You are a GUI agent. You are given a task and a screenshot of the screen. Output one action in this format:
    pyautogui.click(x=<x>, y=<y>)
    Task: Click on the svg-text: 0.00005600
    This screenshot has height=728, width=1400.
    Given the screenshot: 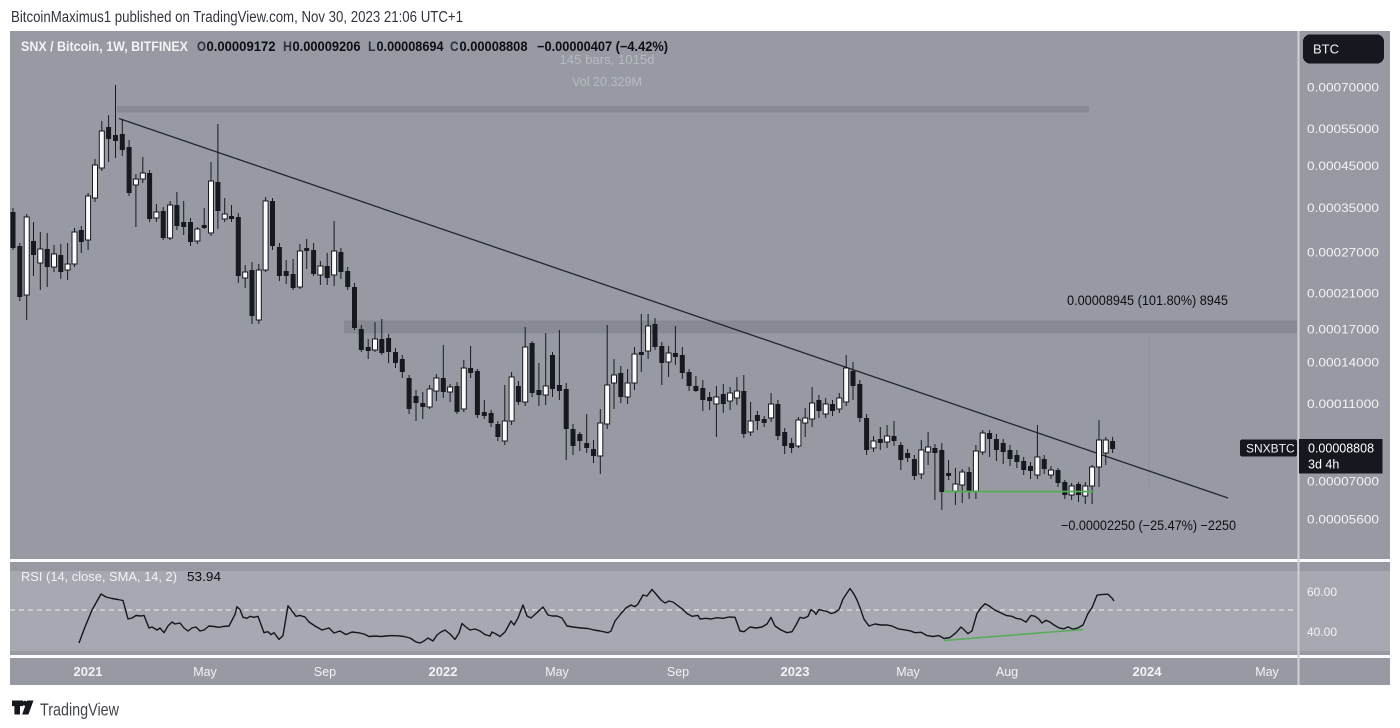 What is the action you would take?
    pyautogui.click(x=1343, y=520)
    